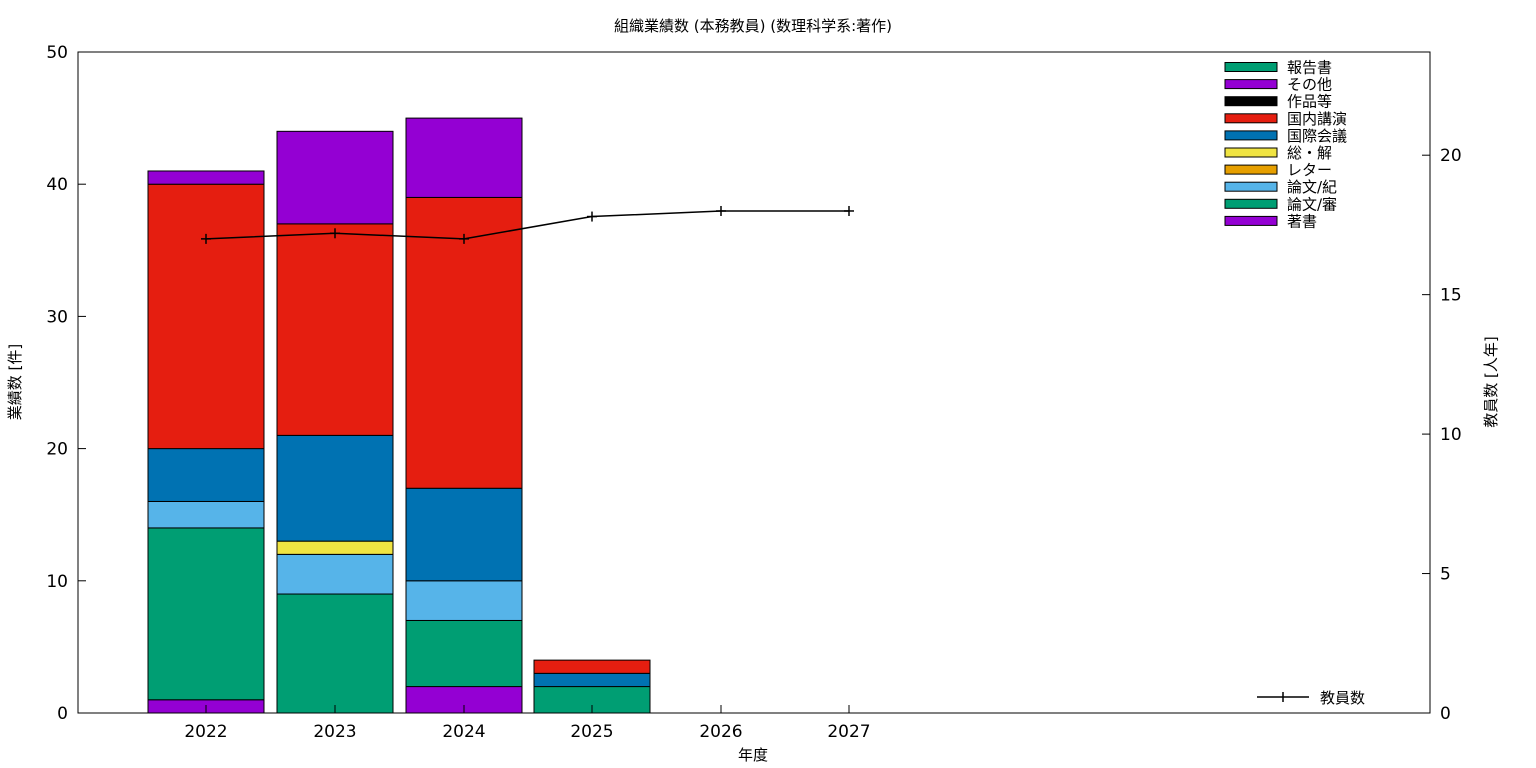 The width and height of the screenshot is (1536, 768). Describe the element at coordinates (57, 185) in the screenshot. I see `y-tick-label: 40` at that location.